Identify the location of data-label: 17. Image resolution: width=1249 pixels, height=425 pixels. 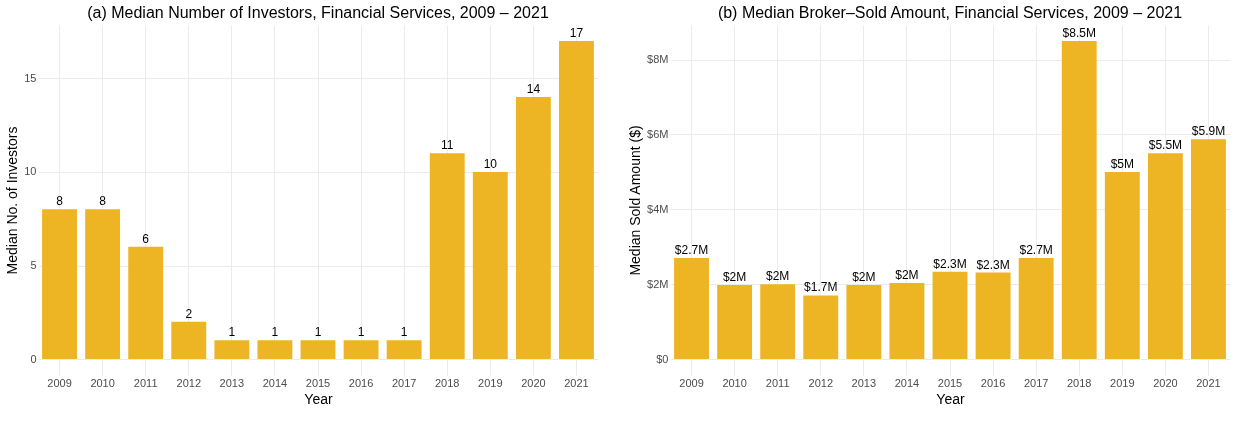
(576, 32).